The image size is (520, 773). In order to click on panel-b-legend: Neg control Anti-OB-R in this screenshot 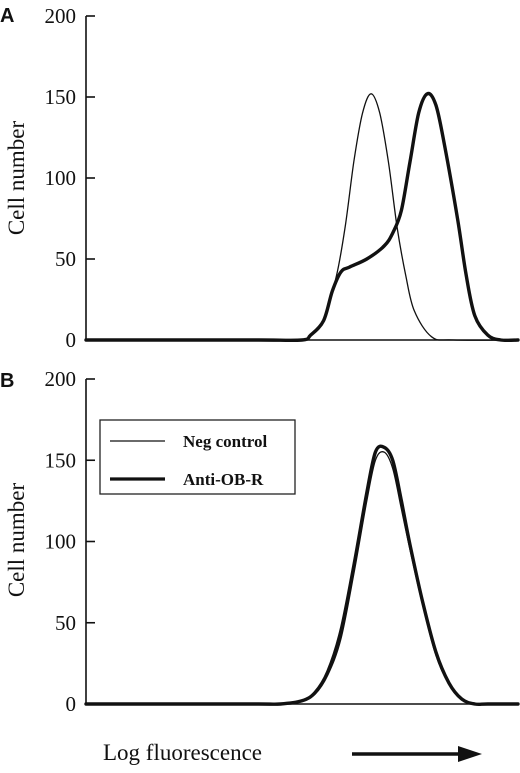, I will do `click(197, 457)`.